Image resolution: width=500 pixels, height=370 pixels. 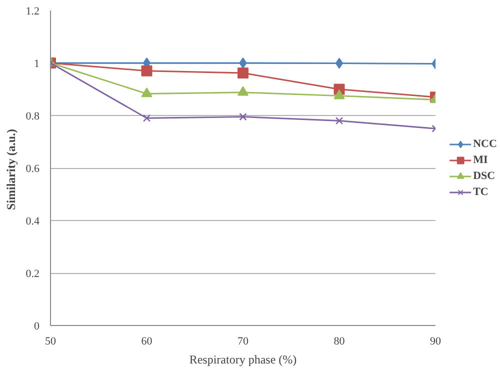 I want to click on y-tick-label: 0.8, so click(x=33, y=116).